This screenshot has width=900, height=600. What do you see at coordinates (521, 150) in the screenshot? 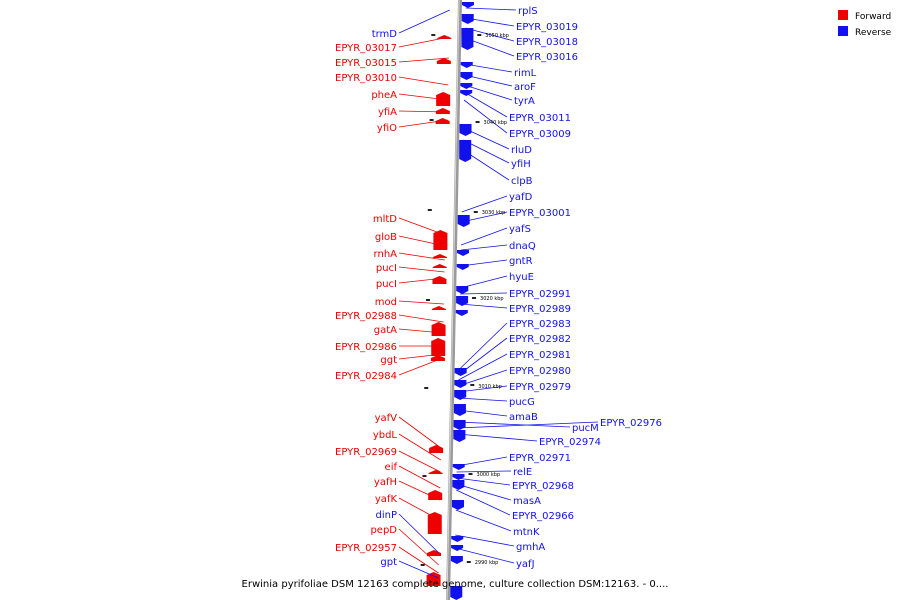
I see `gene-label-right: rluD` at bounding box center [521, 150].